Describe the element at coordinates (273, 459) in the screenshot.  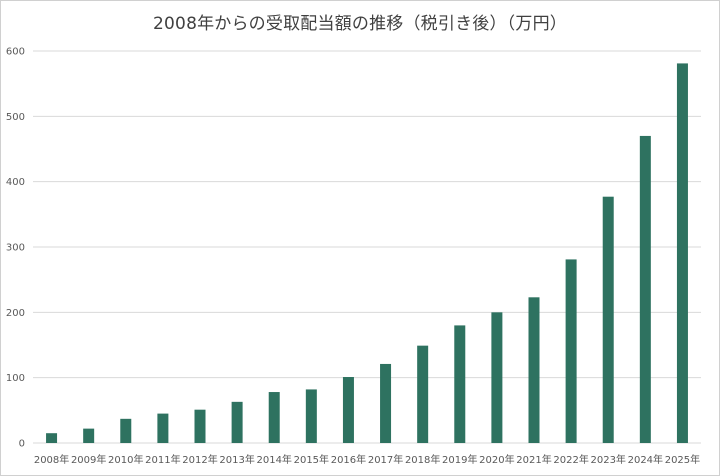
I see `x-tick-label: 2014年` at that location.